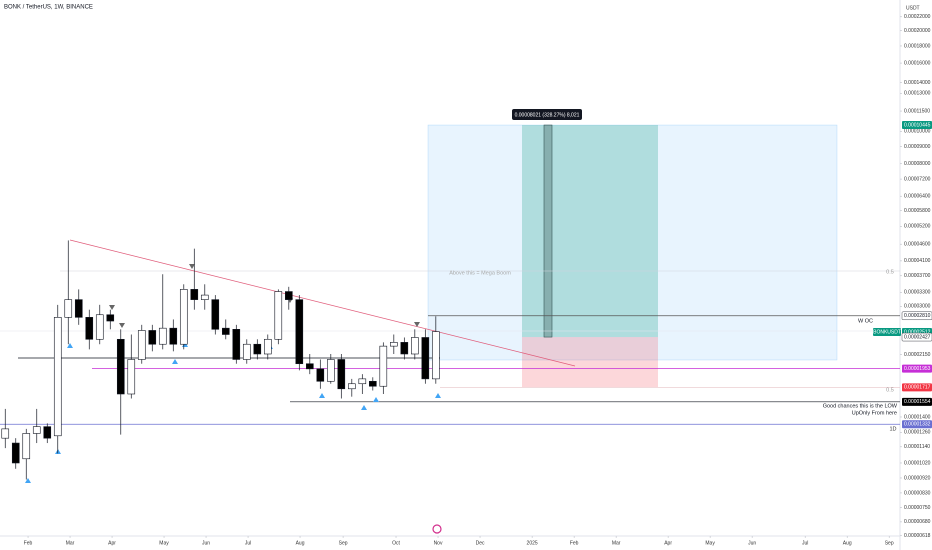 The height and width of the screenshot is (550, 932). What do you see at coordinates (917, 94) in the screenshot?
I see `y-tick-label: 0.00013000` at bounding box center [917, 94].